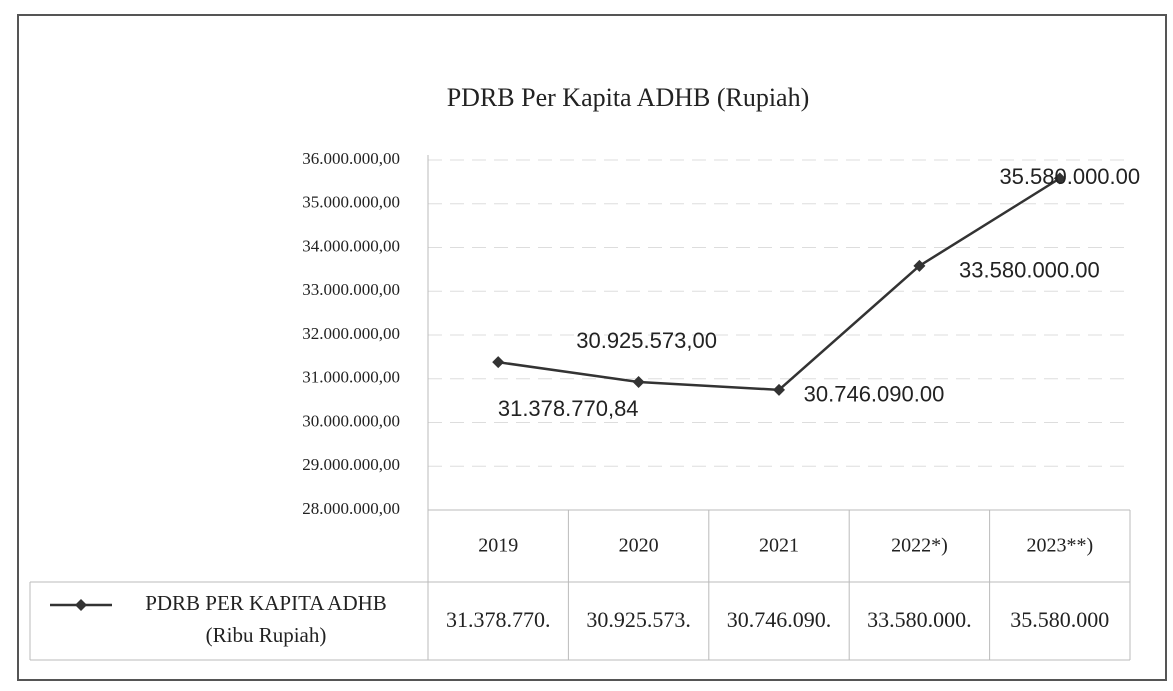  What do you see at coordinates (919, 546) in the screenshot?
I see `x-tick-label: 2022*)` at bounding box center [919, 546].